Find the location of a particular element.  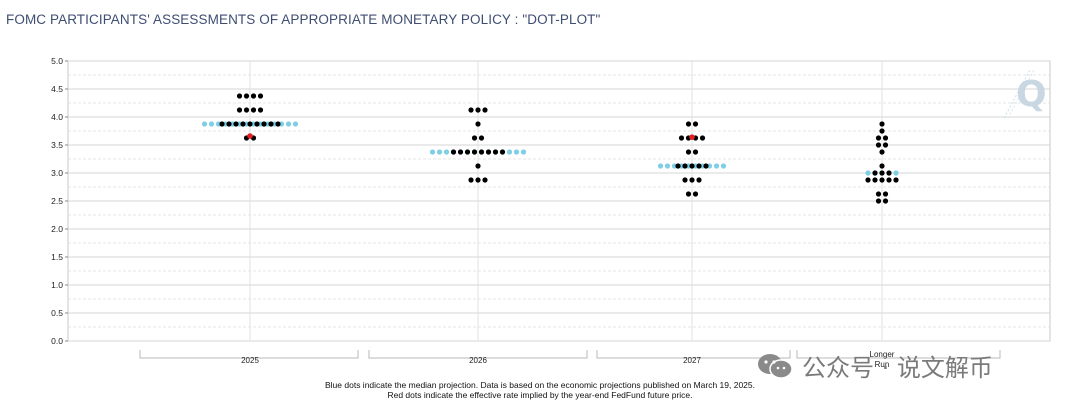

y-tick-label: 1.0 is located at coordinates (57, 285).